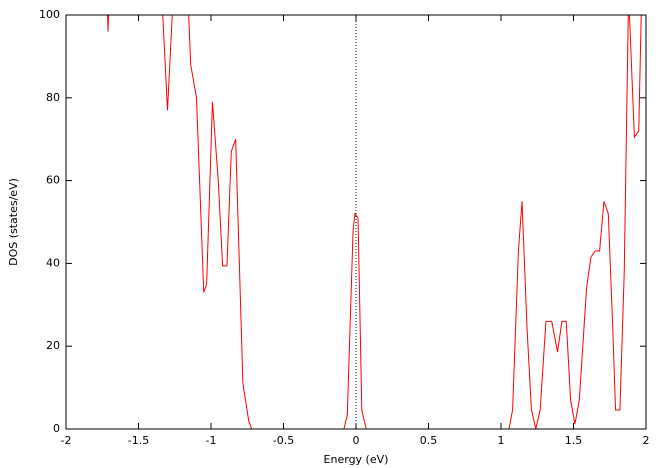  Describe the element at coordinates (283, 440) in the screenshot. I see `x-tick-label: -0.5` at that location.